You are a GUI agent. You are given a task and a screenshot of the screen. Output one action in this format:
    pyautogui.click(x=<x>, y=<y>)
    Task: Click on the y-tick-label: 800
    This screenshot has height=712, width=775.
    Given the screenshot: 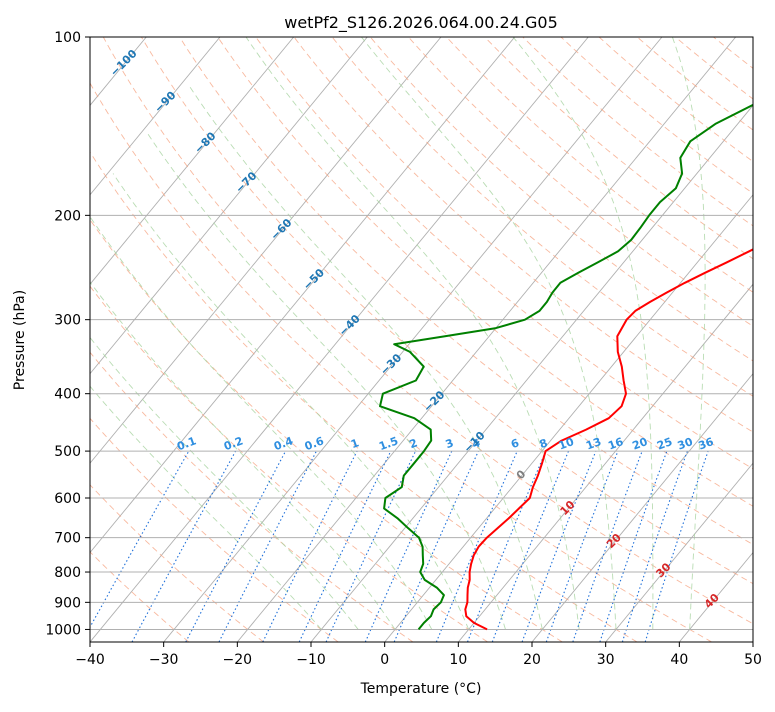 What is the action you would take?
    pyautogui.click(x=67, y=573)
    